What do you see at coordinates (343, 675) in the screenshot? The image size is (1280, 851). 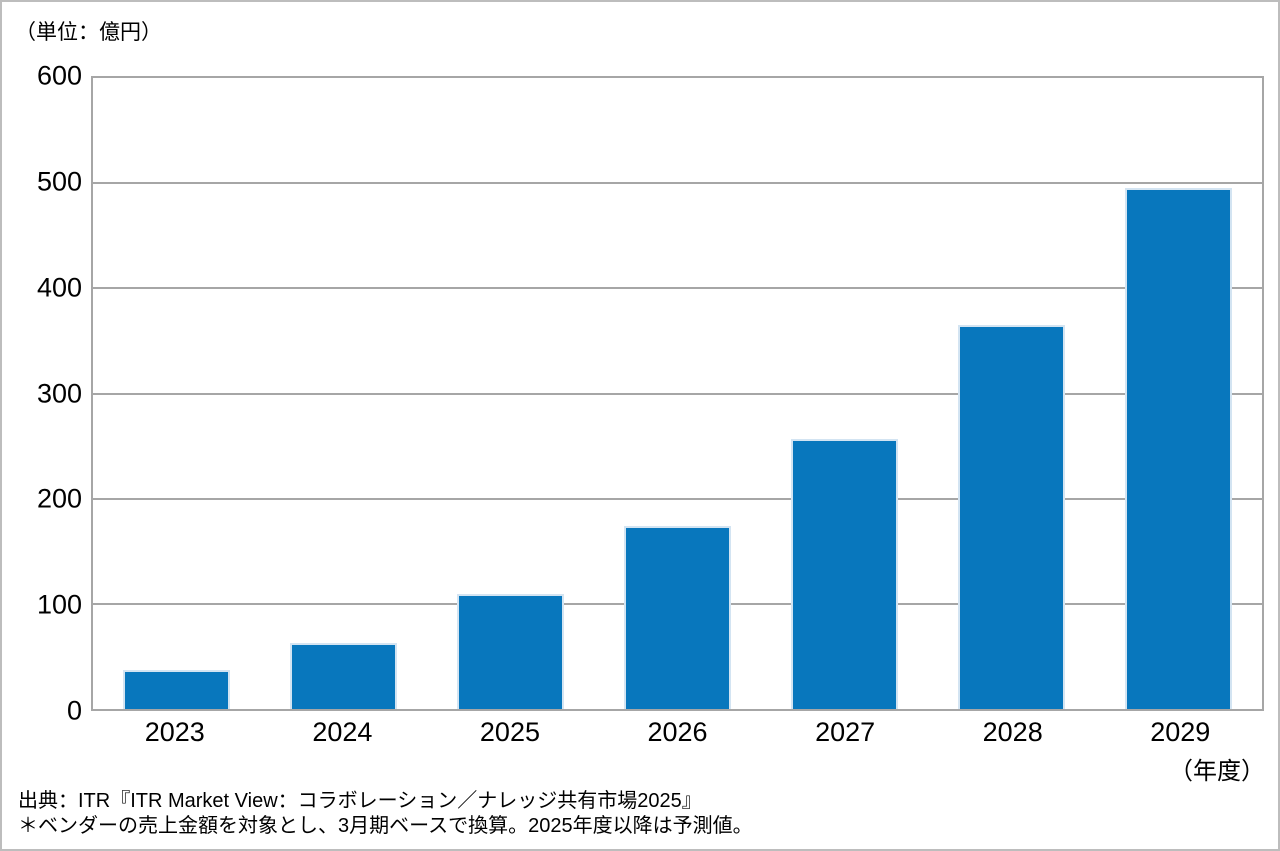 I see `bar-2024` at bounding box center [343, 675].